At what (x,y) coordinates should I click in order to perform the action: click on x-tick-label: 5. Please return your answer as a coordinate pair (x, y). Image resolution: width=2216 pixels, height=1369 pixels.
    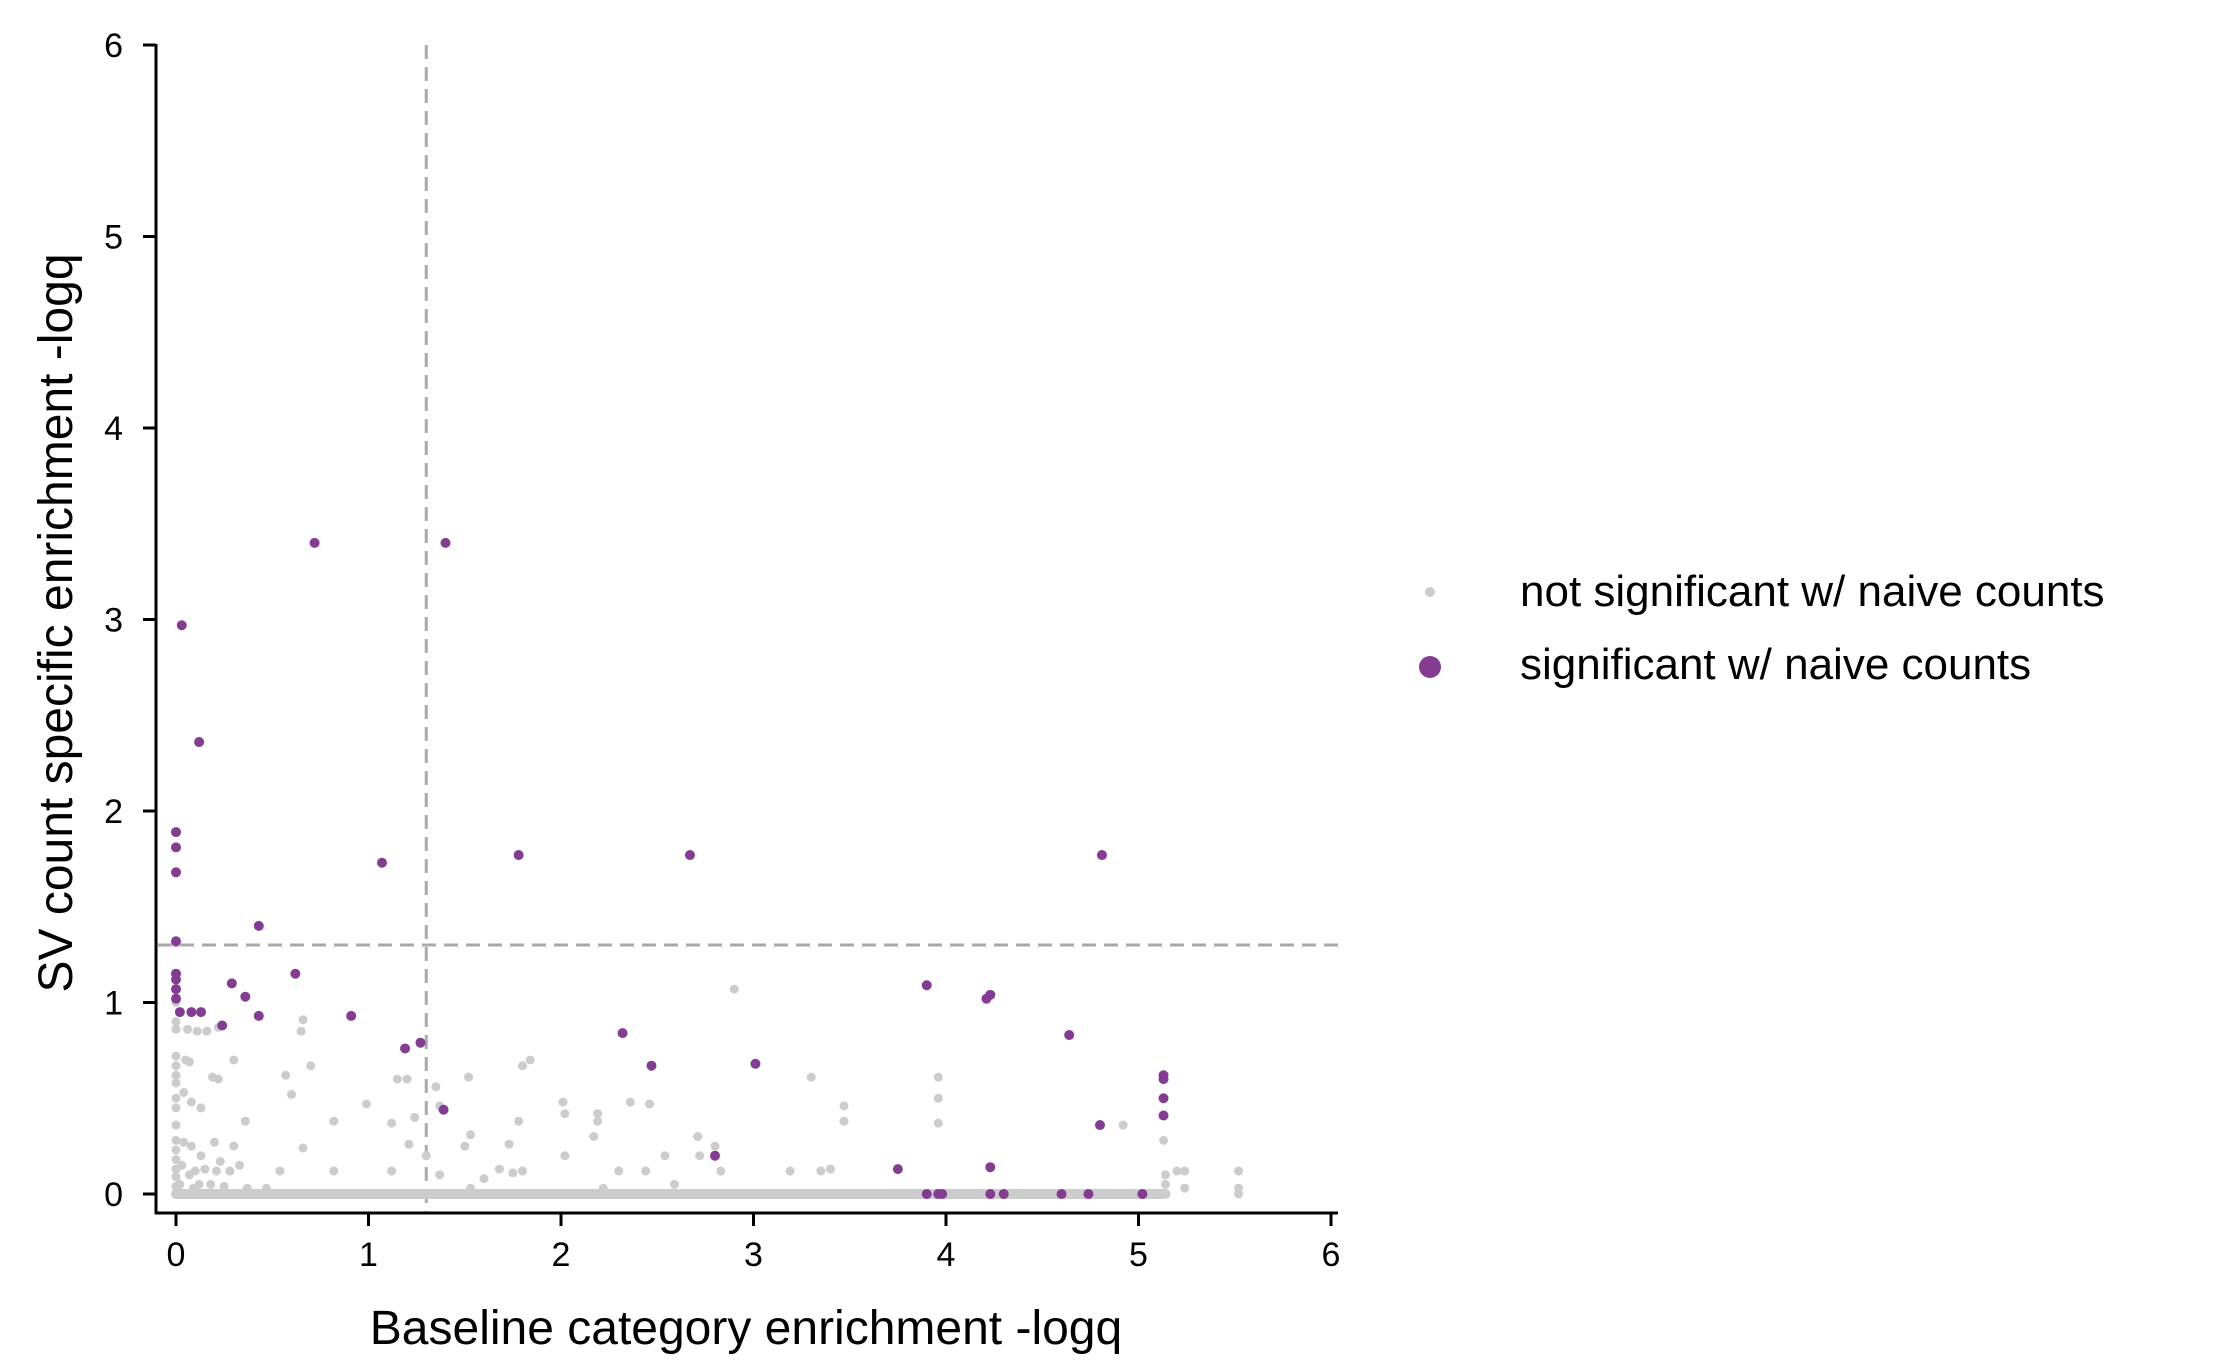
    Looking at the image, I should click on (1138, 1255).